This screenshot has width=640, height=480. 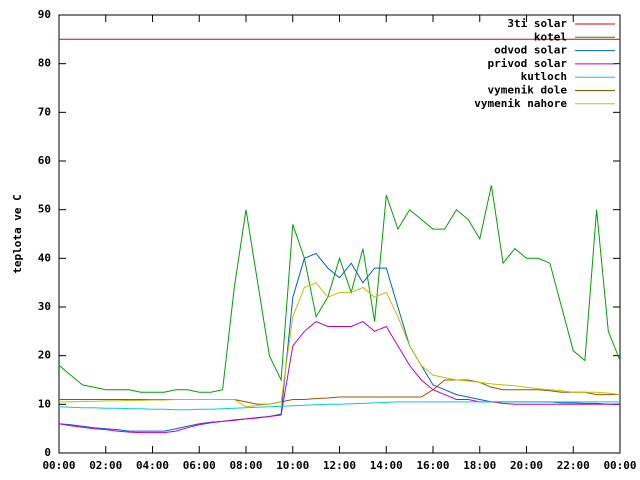 I want to click on legend-label: kotel, so click(x=550, y=36).